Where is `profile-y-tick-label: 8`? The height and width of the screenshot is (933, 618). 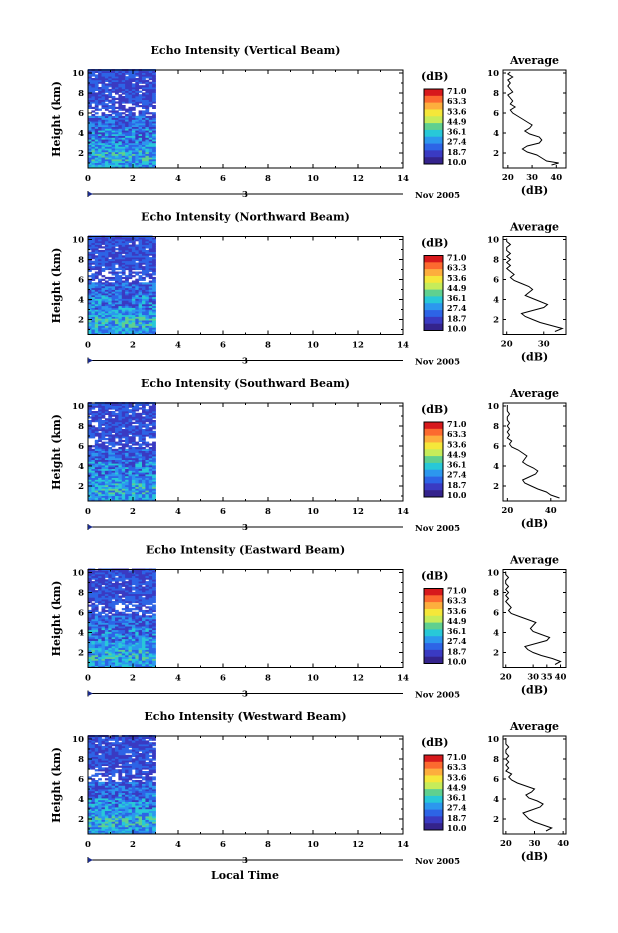 profile-y-tick-label: 8 is located at coordinates (496, 427).